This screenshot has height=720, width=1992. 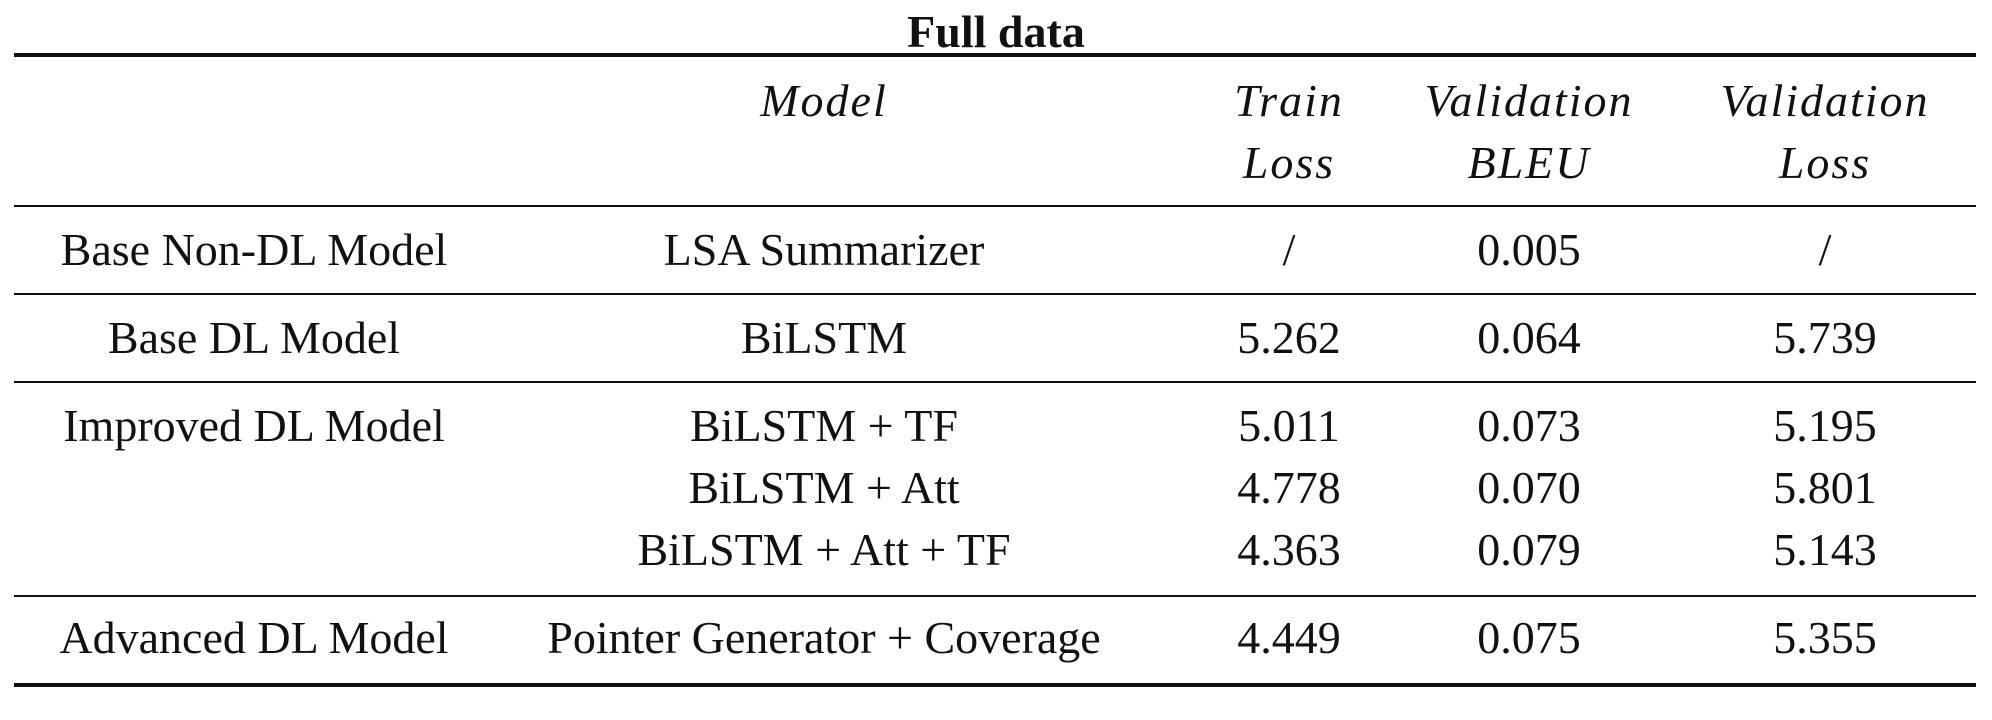 What do you see at coordinates (1289, 549) in the screenshot?
I see `cell-train-loss: 4.363` at bounding box center [1289, 549].